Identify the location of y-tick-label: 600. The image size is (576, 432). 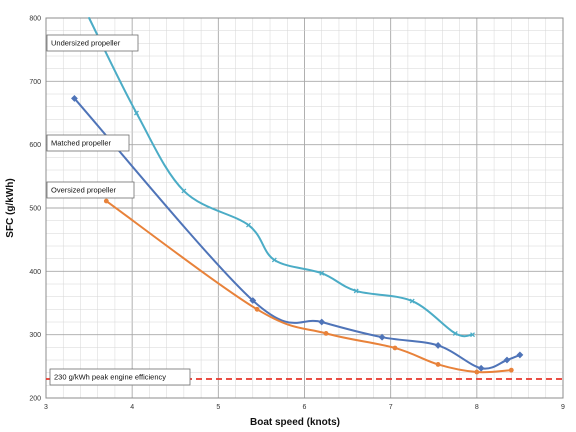
(35, 145).